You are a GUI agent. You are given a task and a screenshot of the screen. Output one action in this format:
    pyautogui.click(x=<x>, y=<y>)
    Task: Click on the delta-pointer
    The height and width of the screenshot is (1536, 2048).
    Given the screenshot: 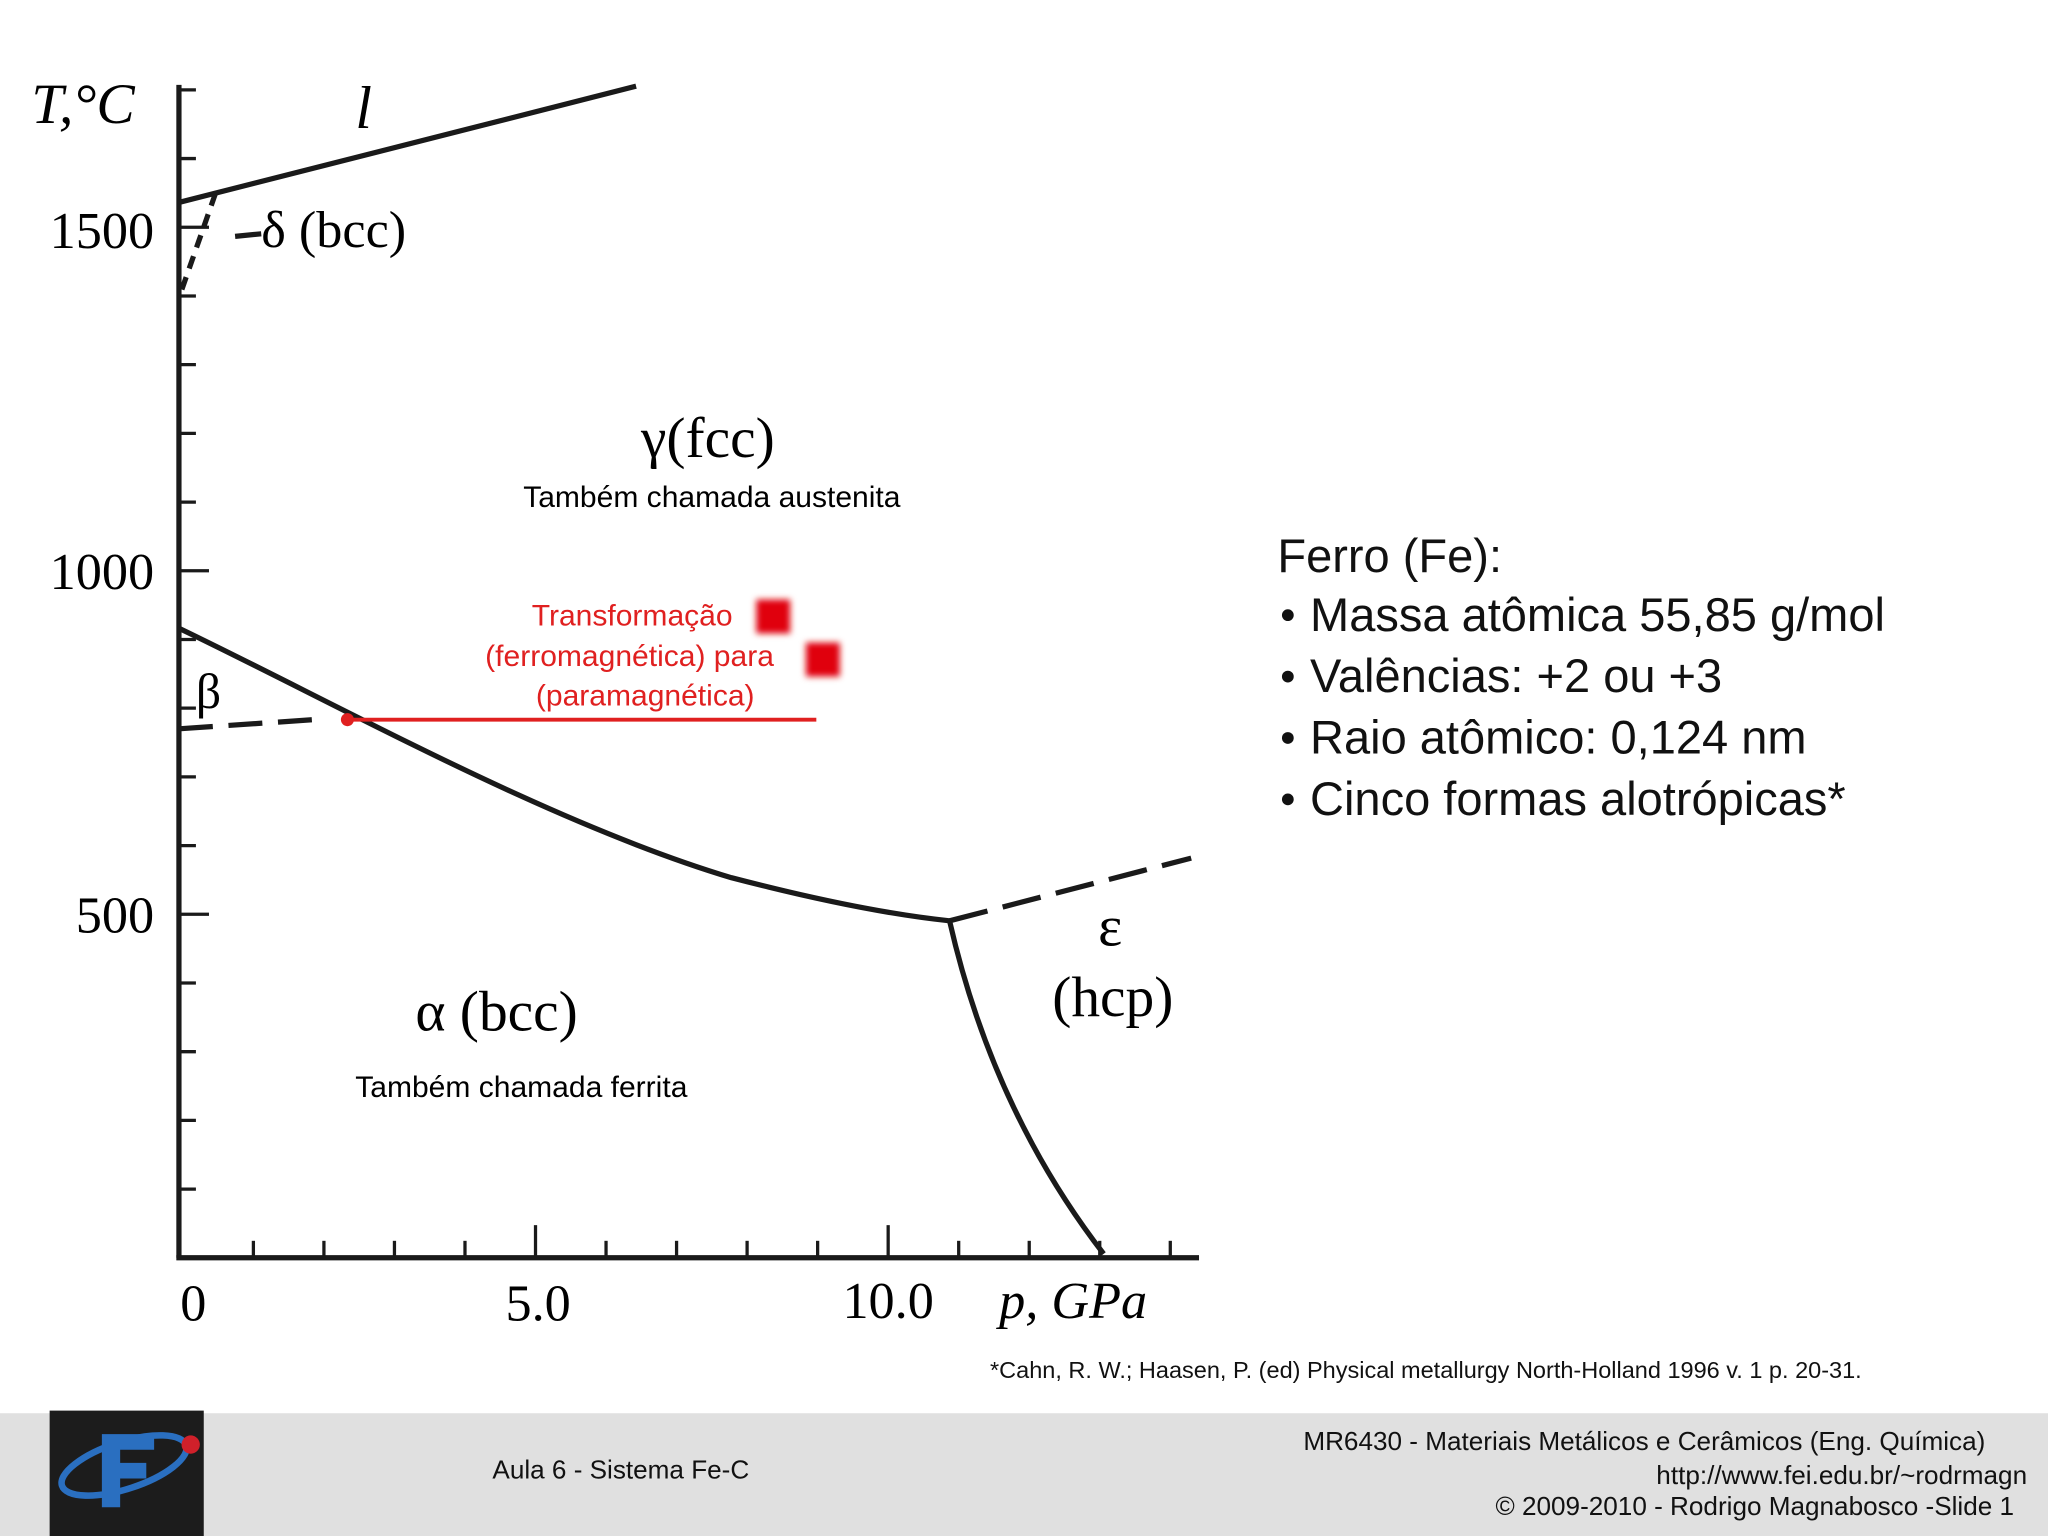 What is the action you would take?
    pyautogui.click(x=248, y=235)
    